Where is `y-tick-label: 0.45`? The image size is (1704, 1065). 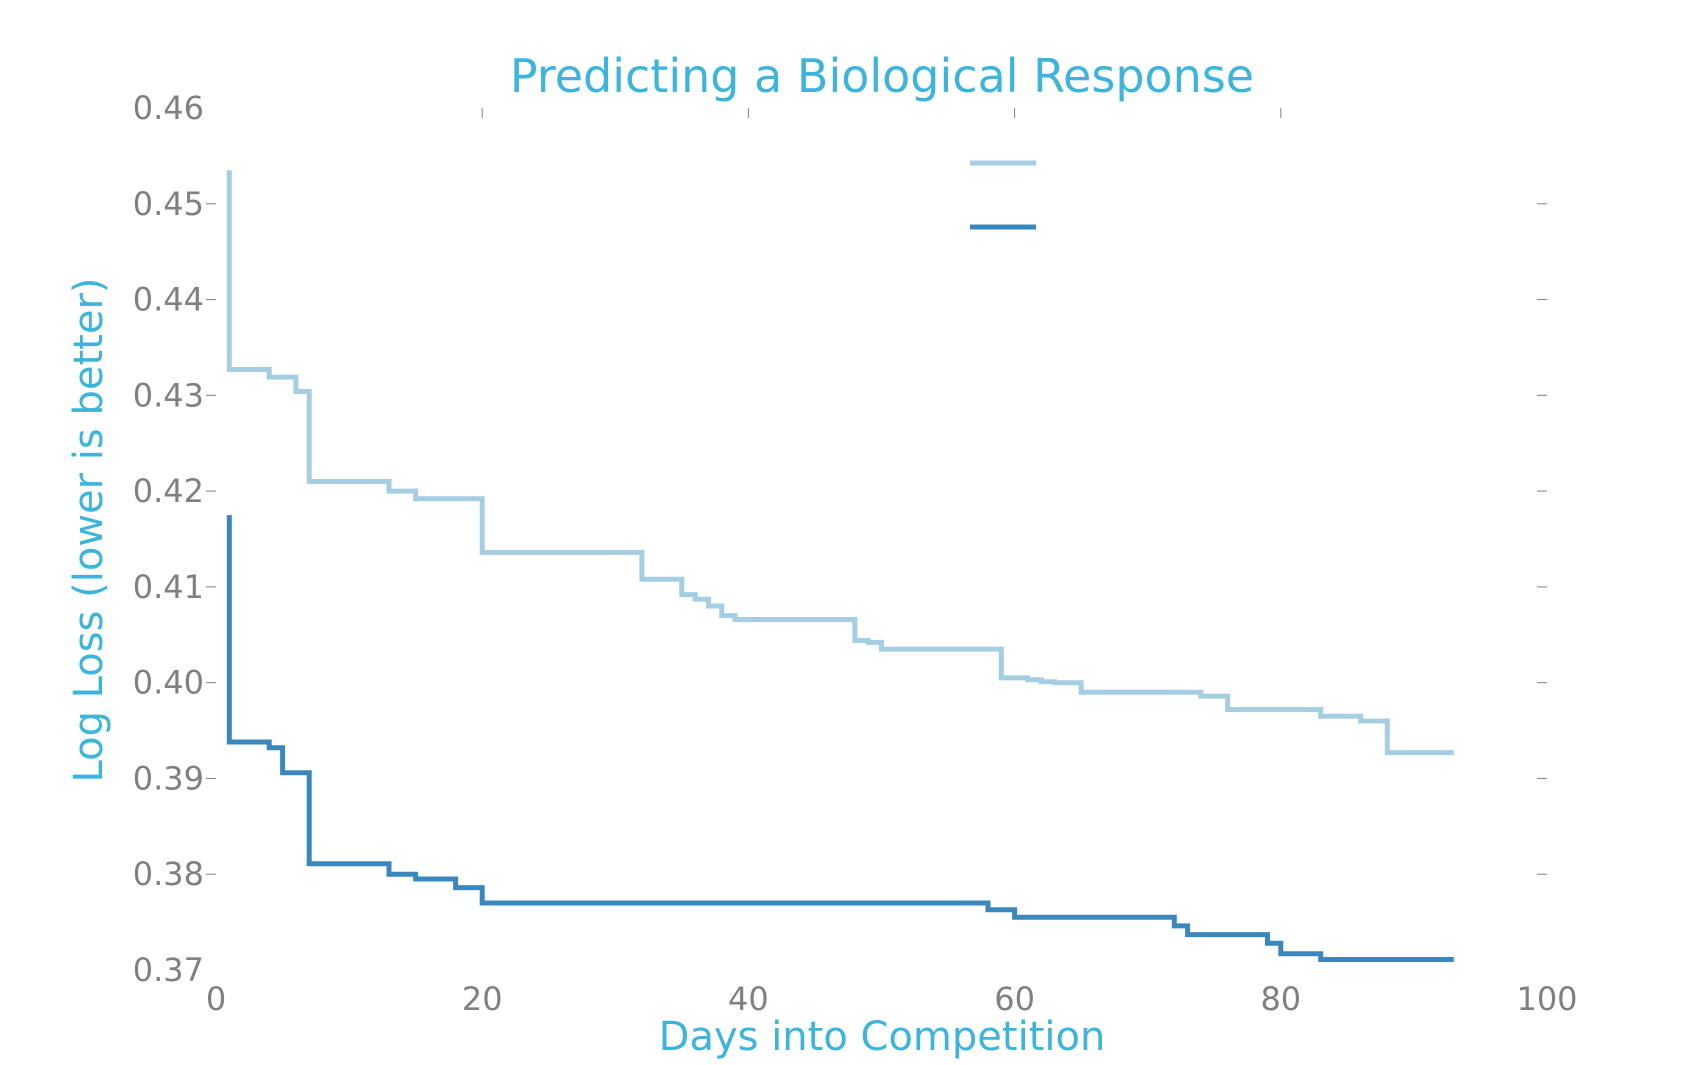 y-tick-label: 0.45 is located at coordinates (168, 204).